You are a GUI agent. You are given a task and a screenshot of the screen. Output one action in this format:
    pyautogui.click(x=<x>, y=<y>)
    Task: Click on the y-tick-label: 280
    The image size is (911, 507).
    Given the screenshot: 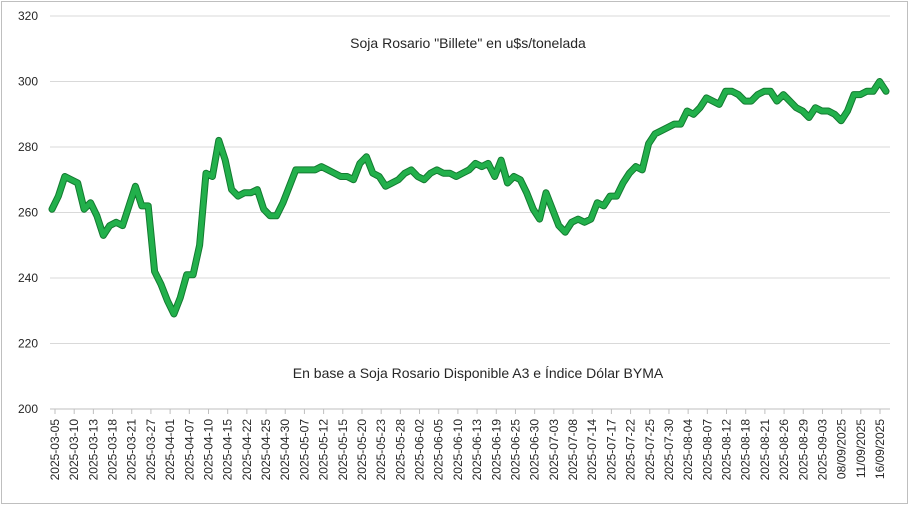 What is the action you would take?
    pyautogui.click(x=28, y=147)
    